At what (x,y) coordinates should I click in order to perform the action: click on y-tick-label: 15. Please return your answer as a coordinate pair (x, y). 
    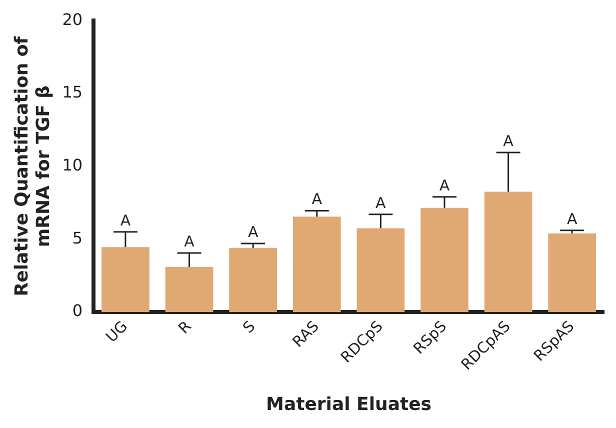
    Looking at the image, I should click on (72, 92).